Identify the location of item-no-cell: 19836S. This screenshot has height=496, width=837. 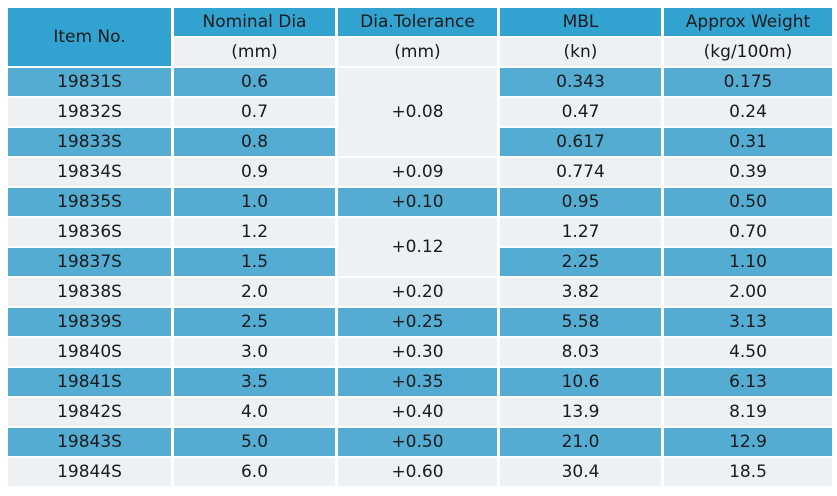
(89, 232).